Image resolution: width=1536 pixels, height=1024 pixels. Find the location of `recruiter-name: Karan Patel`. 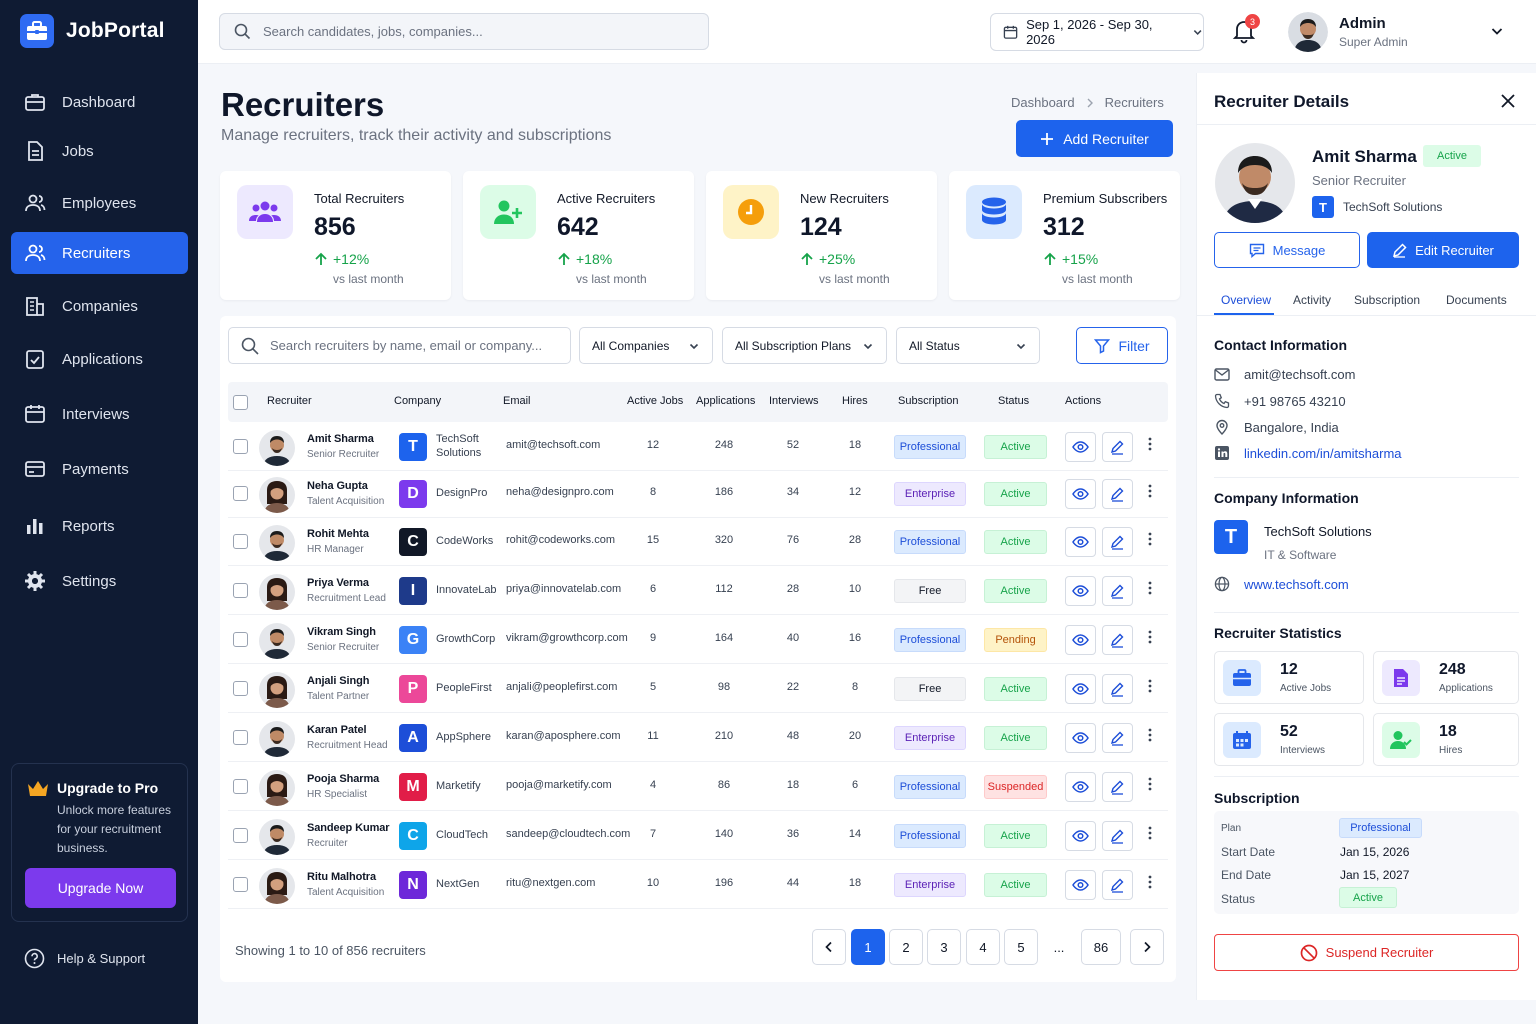

recruiter-name: Karan Patel is located at coordinates (337, 730).